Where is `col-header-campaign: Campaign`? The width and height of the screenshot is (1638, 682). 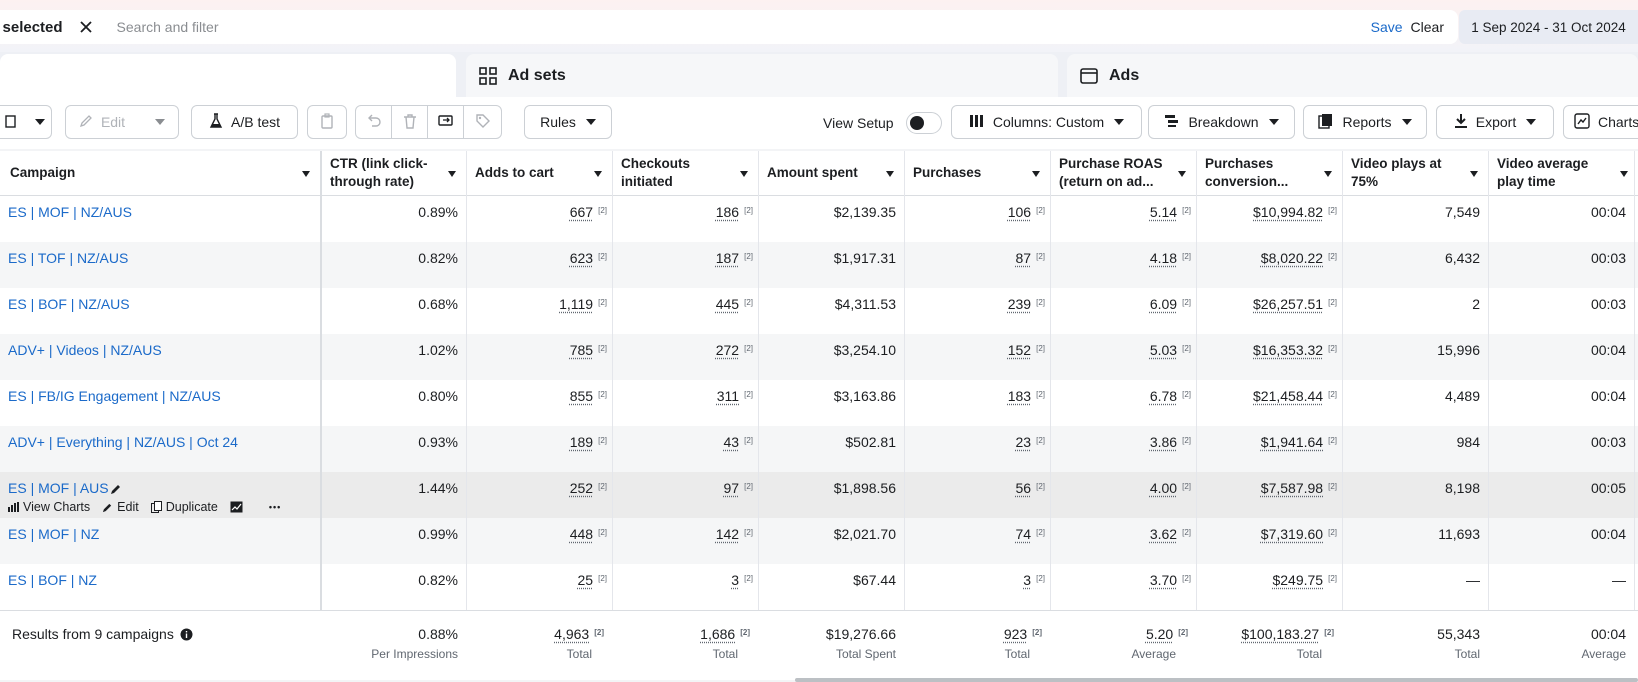 col-header-campaign: Campaign is located at coordinates (160, 173).